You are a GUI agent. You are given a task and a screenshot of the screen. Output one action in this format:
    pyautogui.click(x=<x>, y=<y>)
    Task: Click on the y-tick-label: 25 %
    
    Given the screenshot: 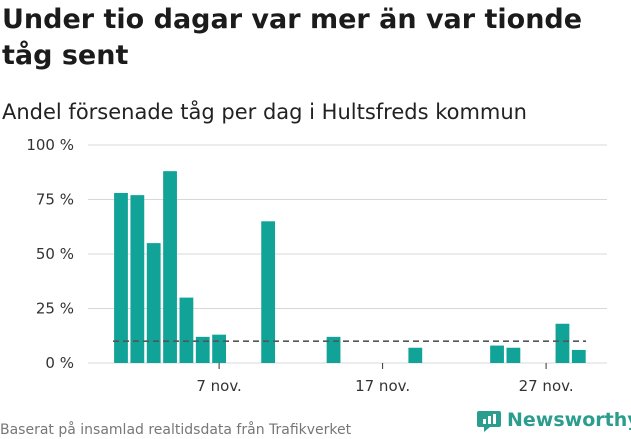 What is the action you would take?
    pyautogui.click(x=55, y=309)
    